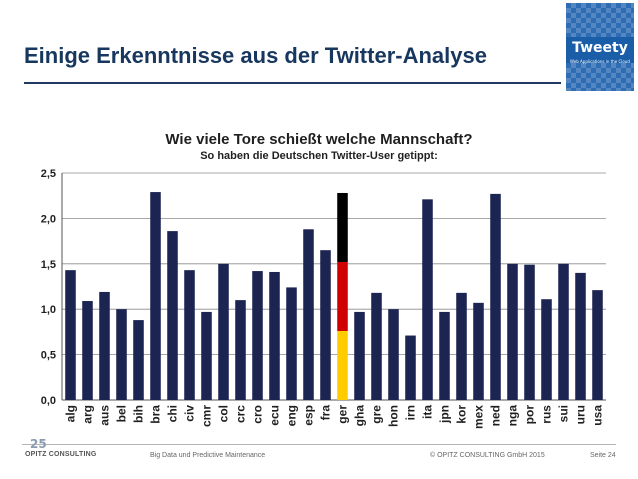 Image resolution: width=638 pixels, height=479 pixels. What do you see at coordinates (48, 219) in the screenshot?
I see `y-tick-label: 2,0` at bounding box center [48, 219].